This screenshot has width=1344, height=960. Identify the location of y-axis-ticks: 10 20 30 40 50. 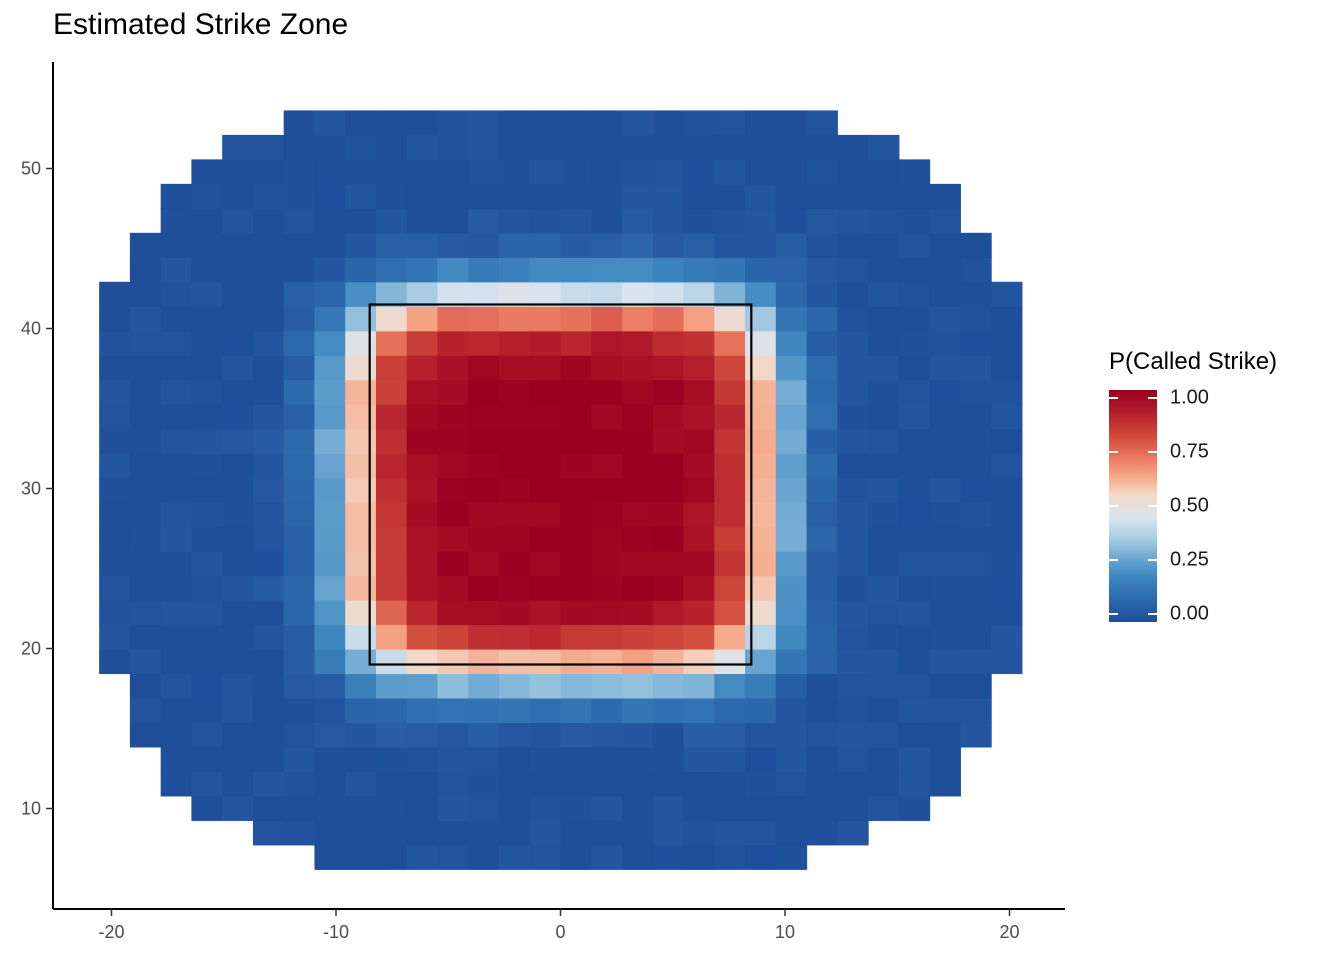
(37, 489).